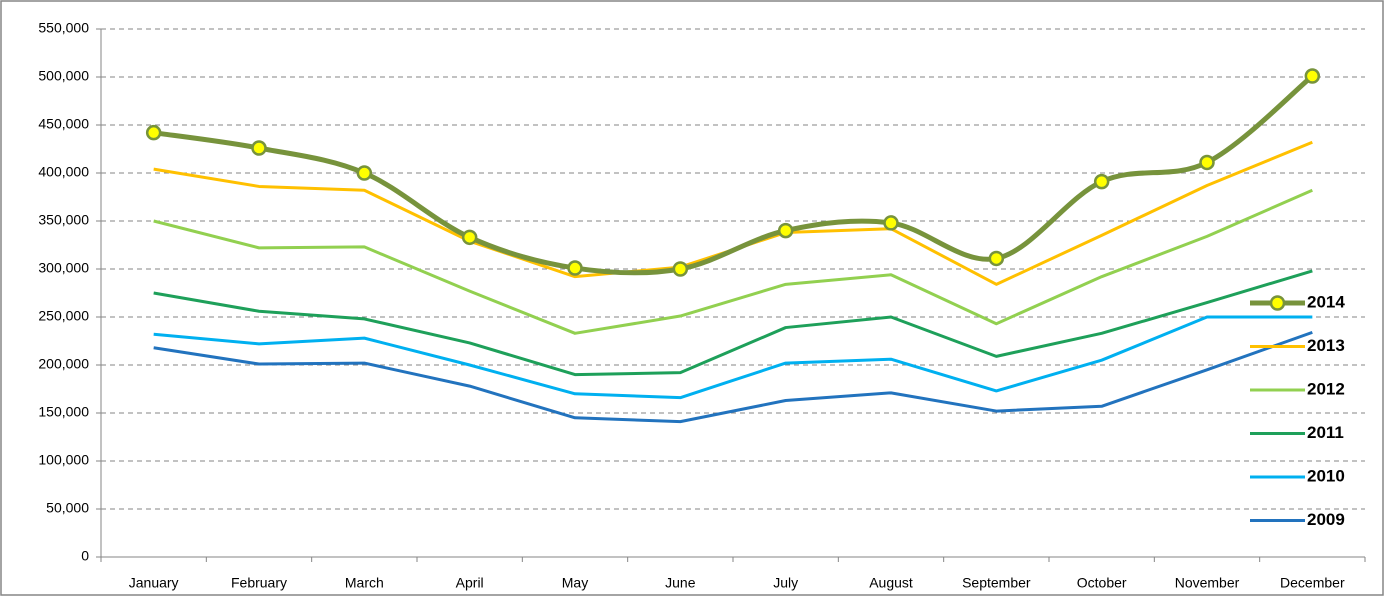 The width and height of the screenshot is (1384, 596). I want to click on x-tick-label: August, so click(891, 583).